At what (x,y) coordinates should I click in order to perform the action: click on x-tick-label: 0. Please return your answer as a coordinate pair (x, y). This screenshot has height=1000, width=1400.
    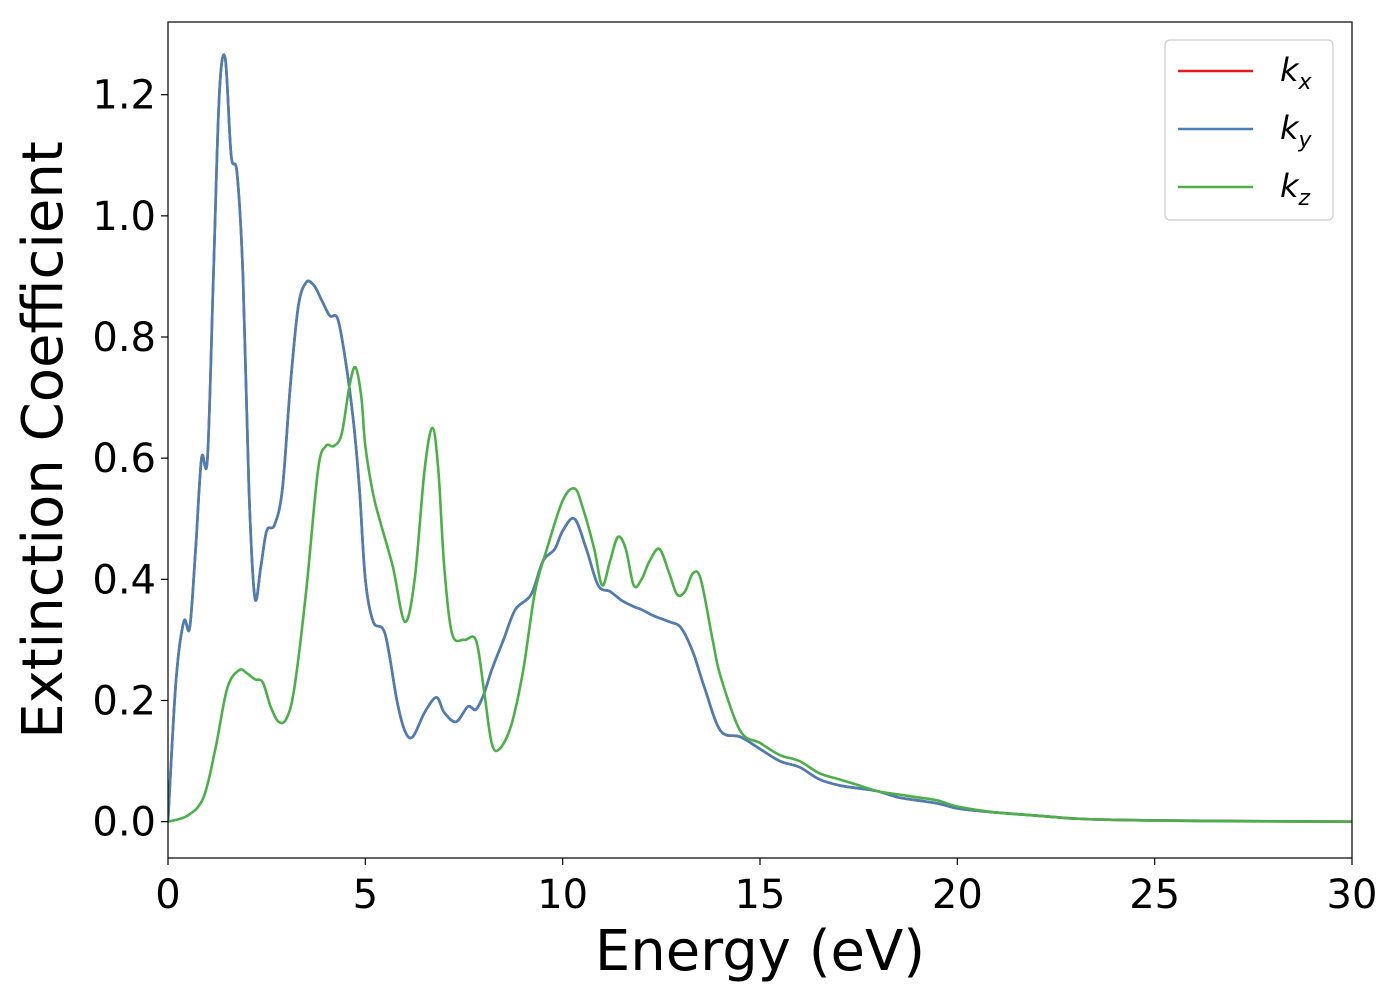
    Looking at the image, I should click on (167, 895).